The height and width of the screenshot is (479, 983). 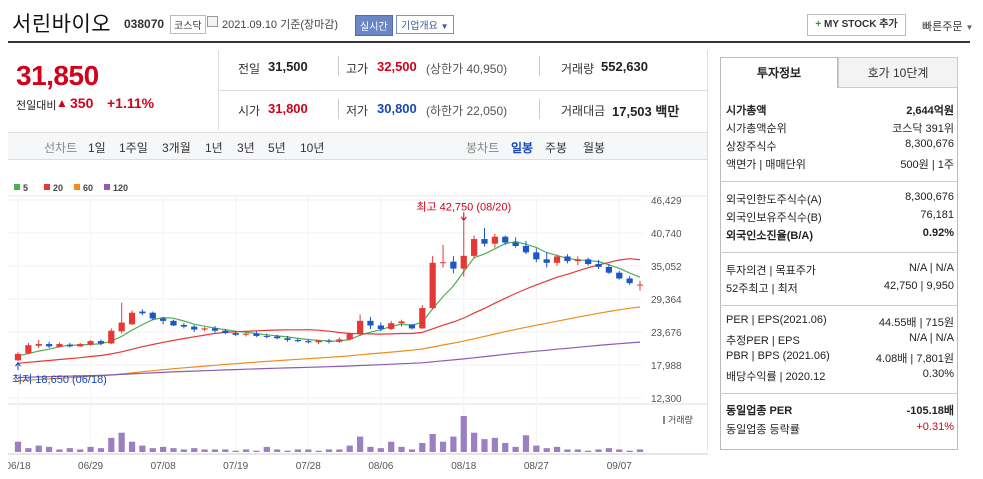 What do you see at coordinates (776, 377) in the screenshot?
I see `info-row-label: 배당수익률 | 2020.12` at bounding box center [776, 377].